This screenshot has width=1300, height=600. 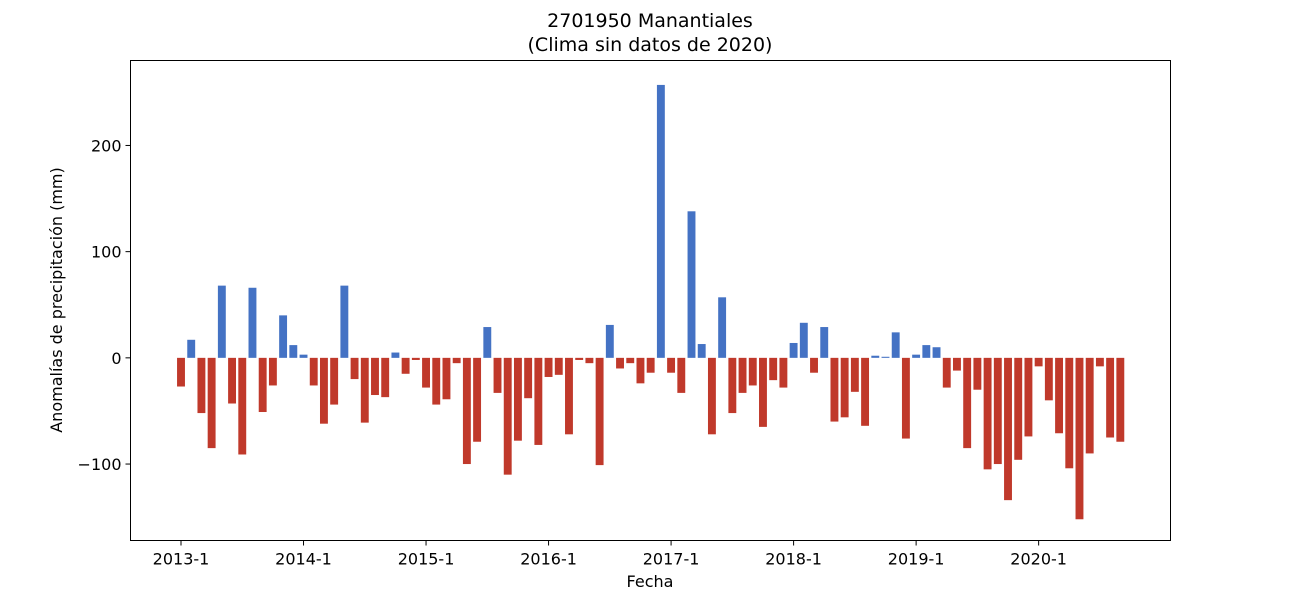 What do you see at coordinates (104, 305) in the screenshot?
I see `y-axis-ticks: −100 0 100 200` at bounding box center [104, 305].